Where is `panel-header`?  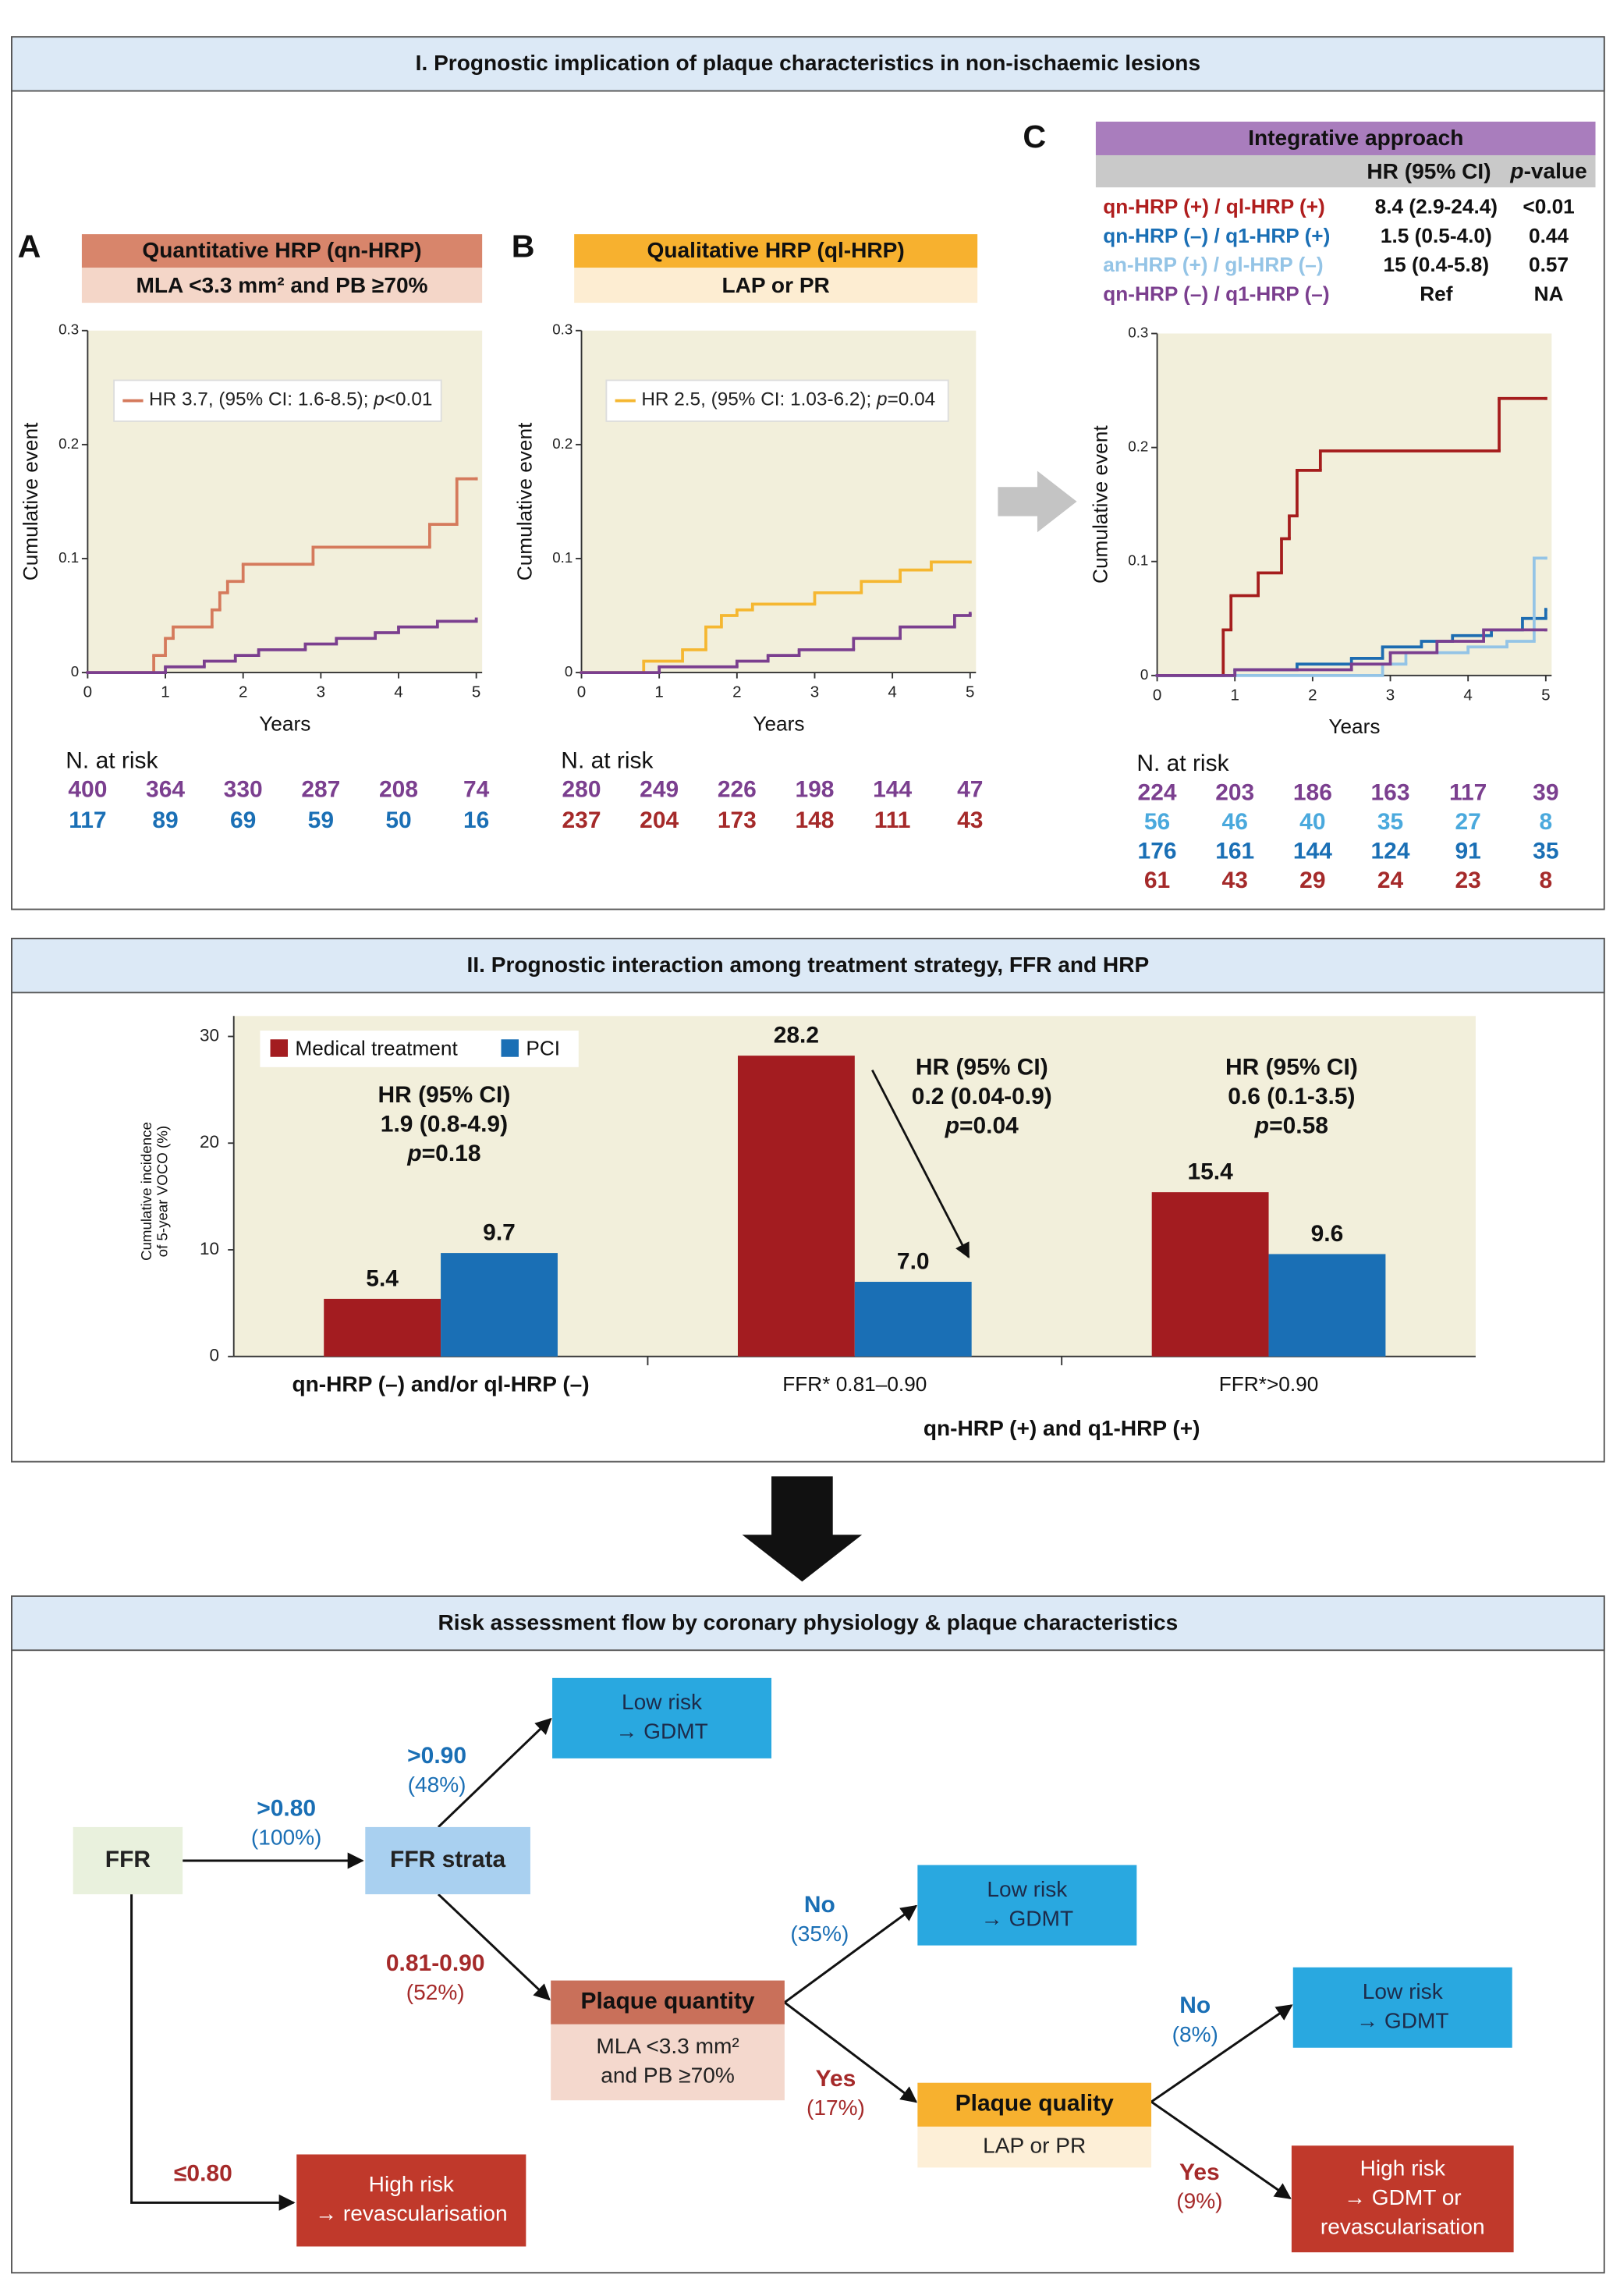 panel-header is located at coordinates (282, 251).